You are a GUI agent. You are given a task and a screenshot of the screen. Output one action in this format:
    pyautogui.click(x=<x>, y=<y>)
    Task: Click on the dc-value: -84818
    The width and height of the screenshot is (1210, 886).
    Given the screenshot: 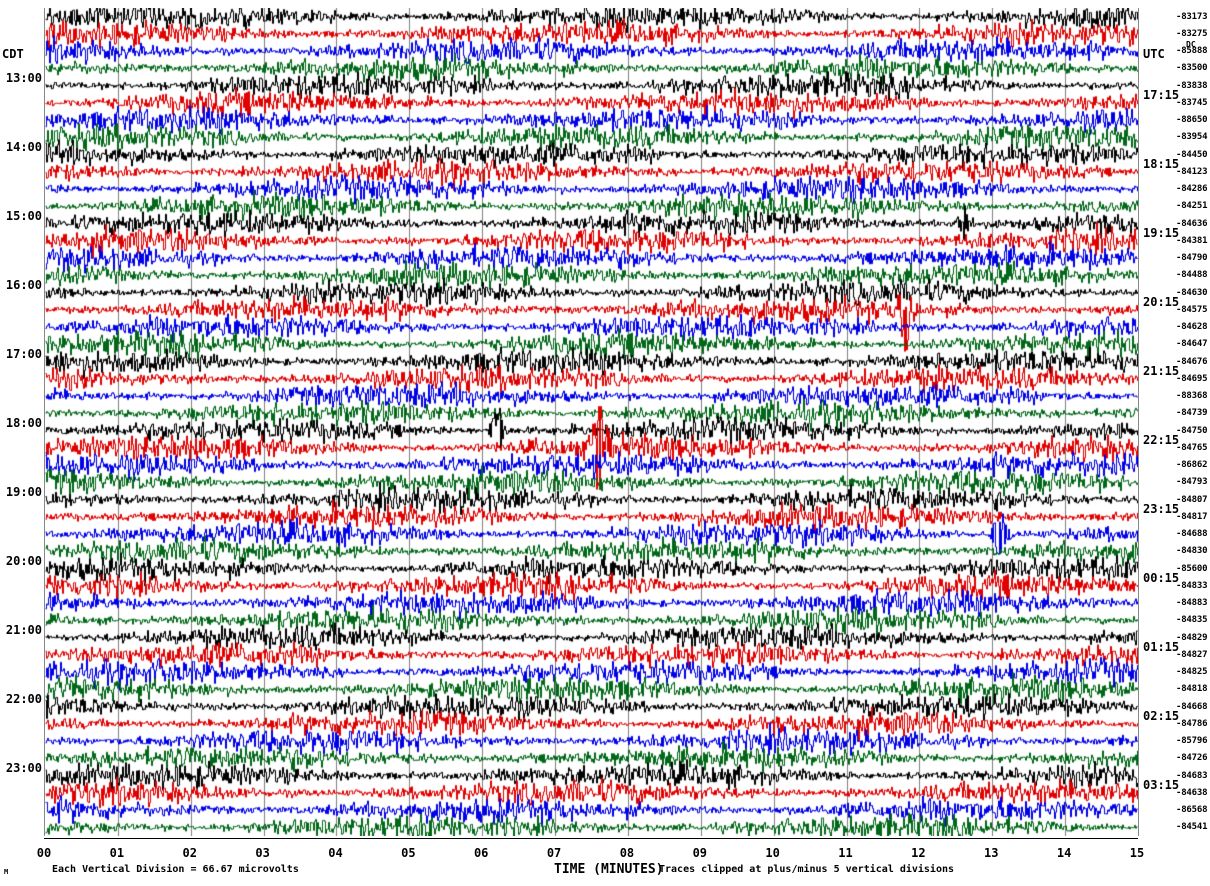 What is the action you would take?
    pyautogui.click(x=1192, y=689)
    